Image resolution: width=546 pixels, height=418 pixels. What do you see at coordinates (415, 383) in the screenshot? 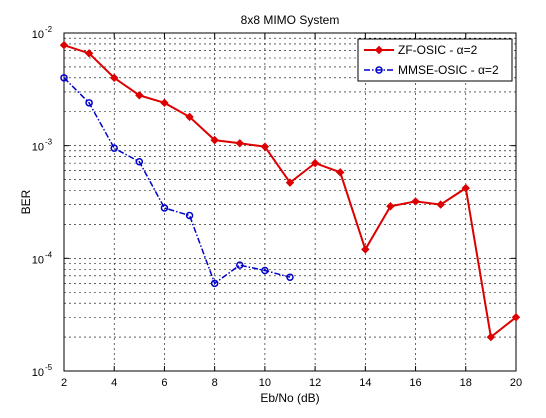
I see `x-tick-label: 16` at bounding box center [415, 383].